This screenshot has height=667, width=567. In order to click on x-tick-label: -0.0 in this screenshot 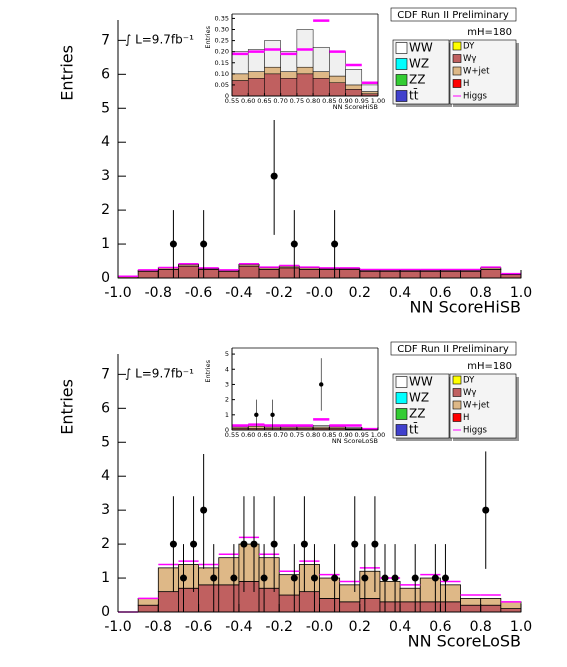, I will do `click(319, 627)`.